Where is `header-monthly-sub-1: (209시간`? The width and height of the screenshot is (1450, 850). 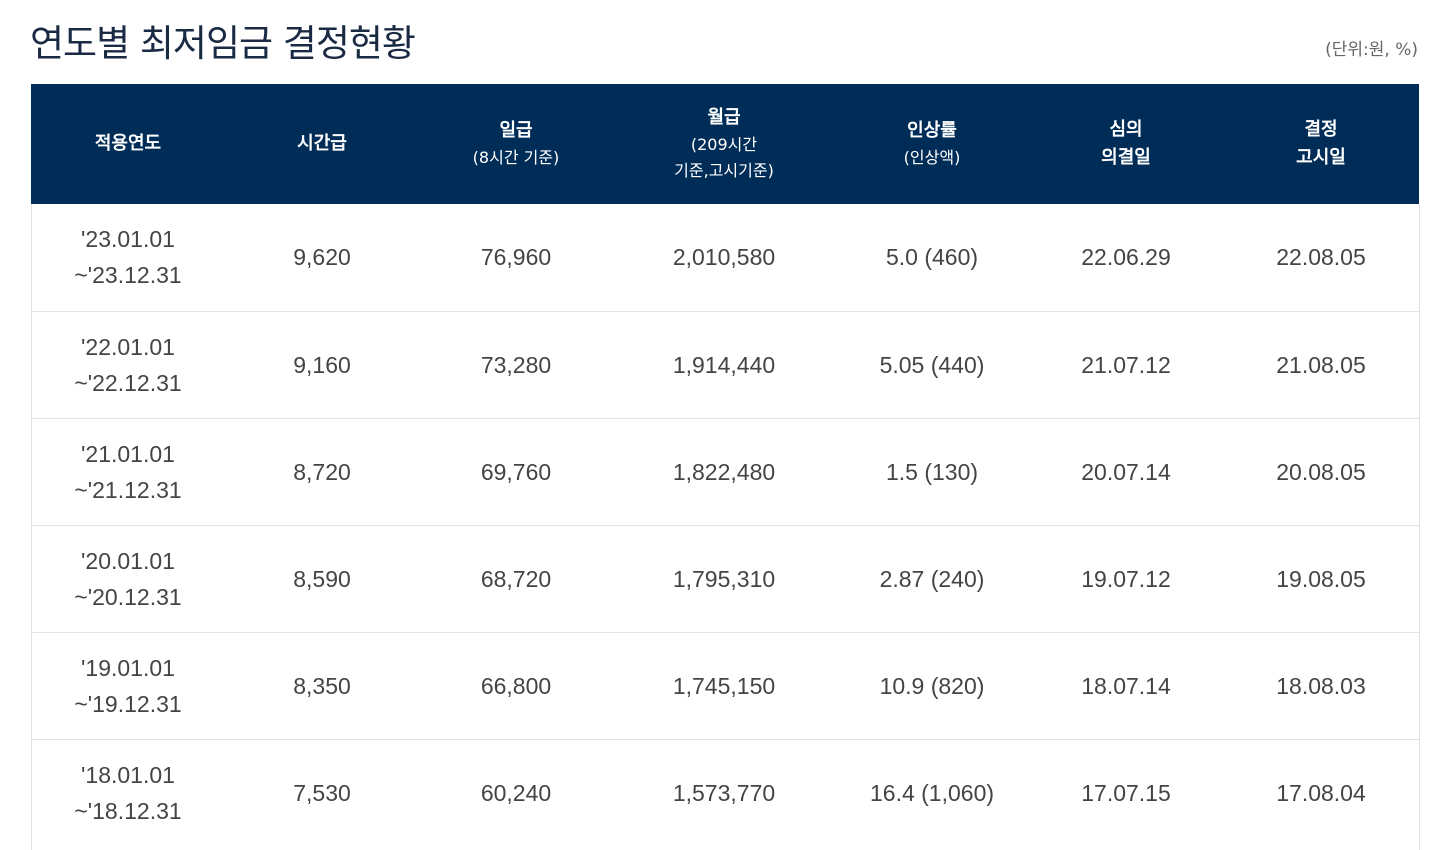 header-monthly-sub-1: (209시간 is located at coordinates (724, 144).